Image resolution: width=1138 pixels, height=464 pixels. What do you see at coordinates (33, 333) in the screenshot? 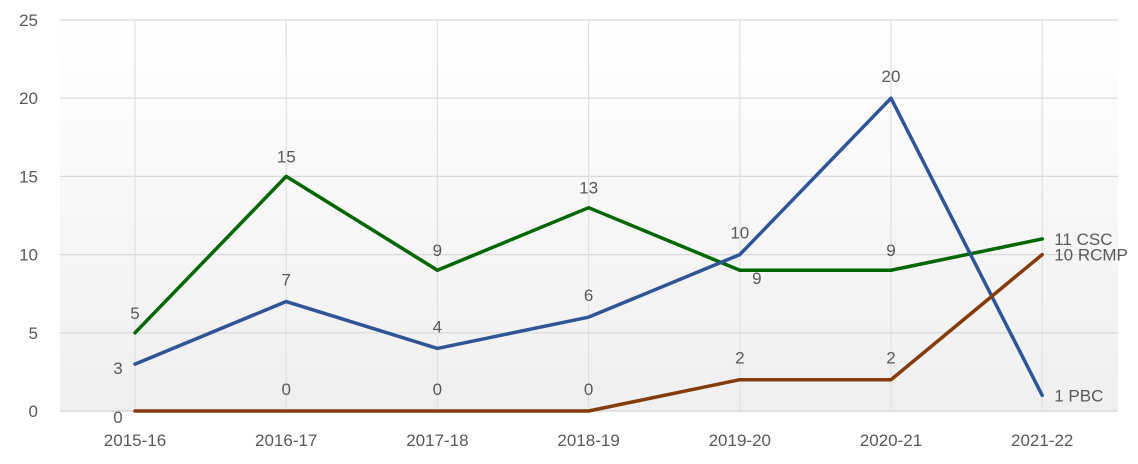
I see `y-tick-label: 5` at bounding box center [33, 333].